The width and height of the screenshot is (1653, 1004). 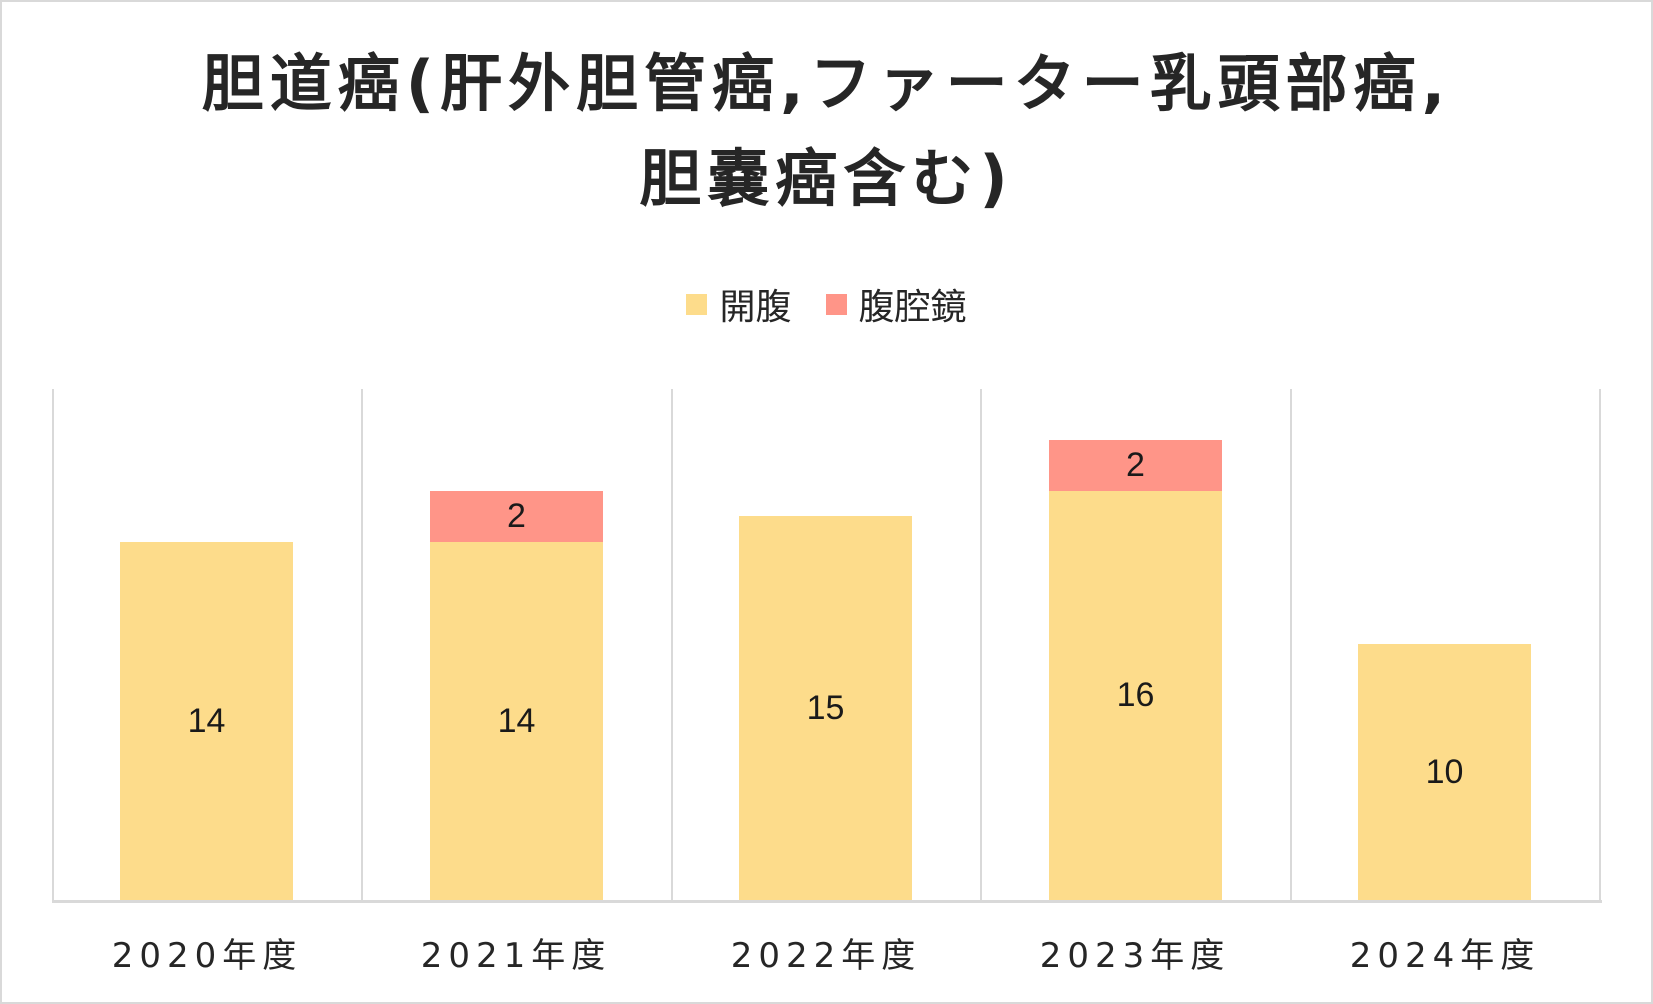 What do you see at coordinates (826, 83) in the screenshot?
I see `chart-title-line1: 胆道癌(肝外胆管癌,ファーター乳頭部癌,` at bounding box center [826, 83].